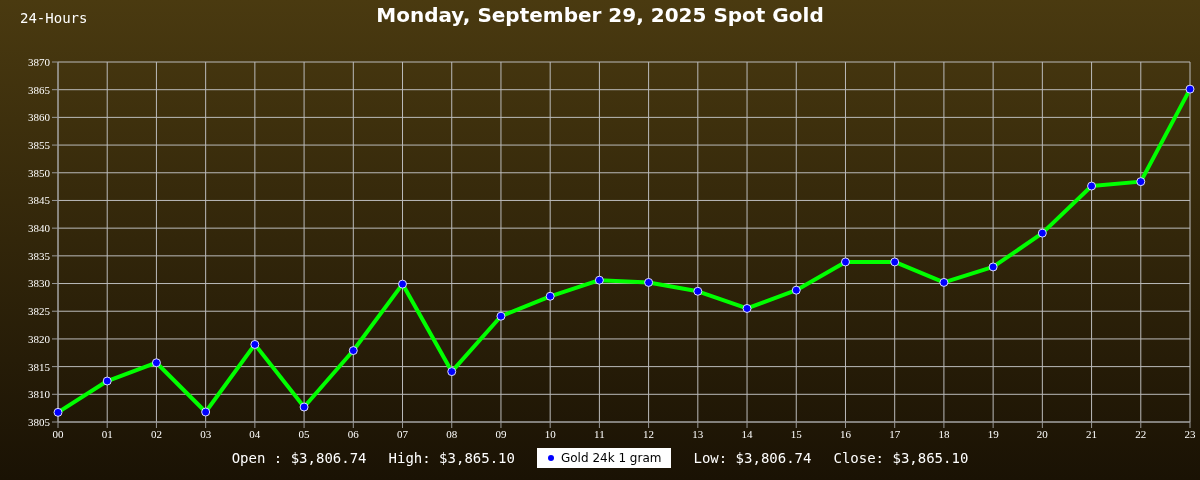 This screenshot has width=1200, height=480. I want to click on y-tick-label: 3805, so click(39, 421).